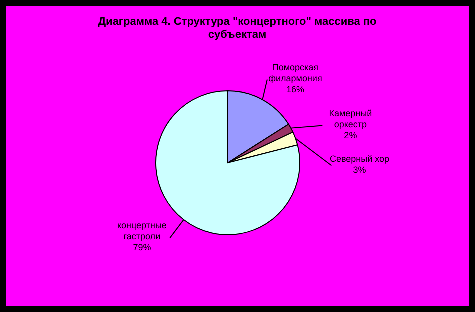 The width and height of the screenshot is (475, 312). I want to click on slice-label: Поморская филармония, so click(295, 73).